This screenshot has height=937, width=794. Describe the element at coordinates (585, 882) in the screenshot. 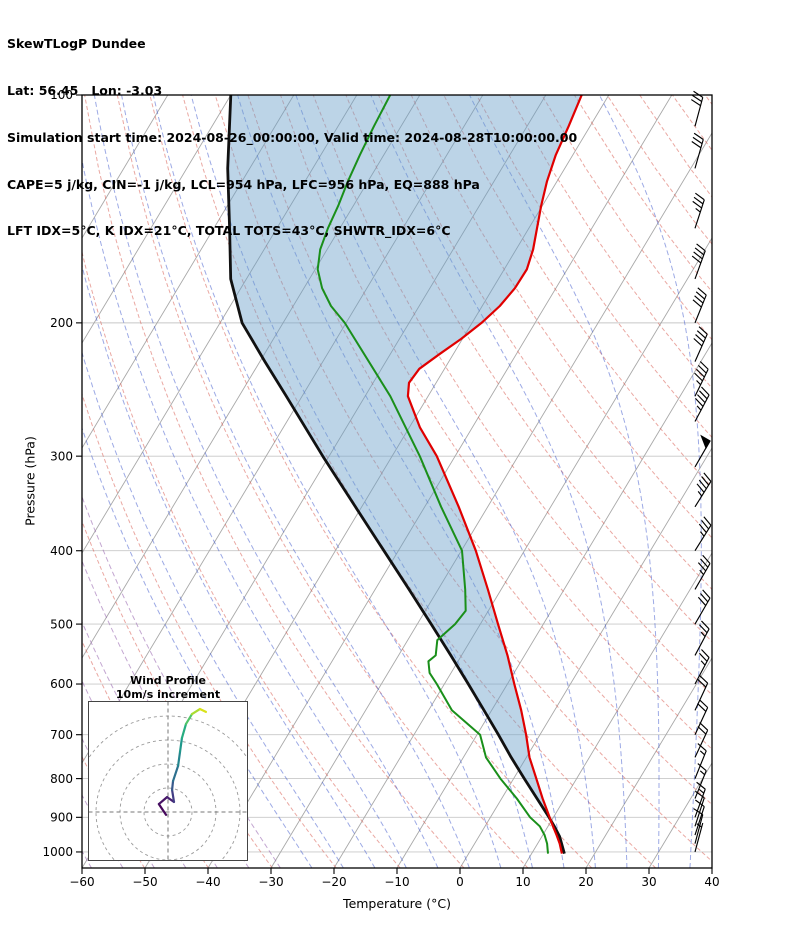

I see `x-tick-label: 20` at that location.